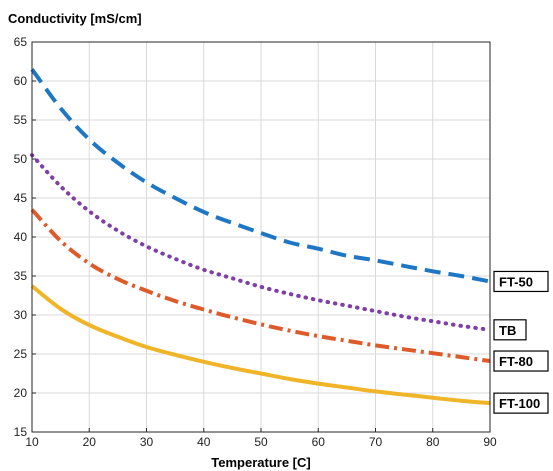 The width and height of the screenshot is (553, 471). Describe the element at coordinates (21, 315) in the screenshot. I see `y-tick-label: 30` at that location.